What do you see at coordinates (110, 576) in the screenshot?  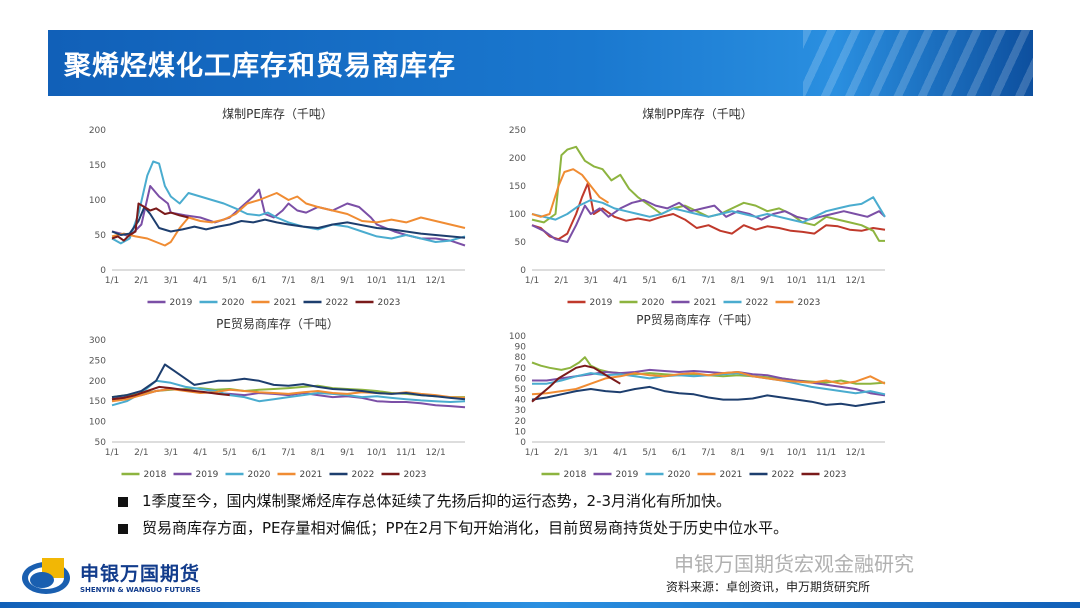 I see `company-logo: 申银万国期货 SHENYIN & WANGUO FUTURES` at bounding box center [110, 576].